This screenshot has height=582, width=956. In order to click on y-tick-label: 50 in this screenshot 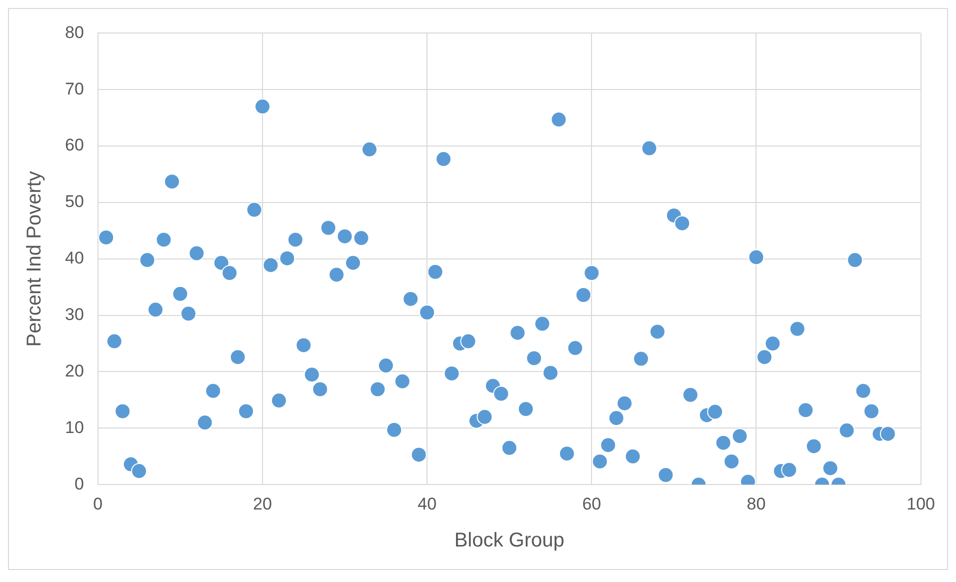, I will do `click(74, 202)`.